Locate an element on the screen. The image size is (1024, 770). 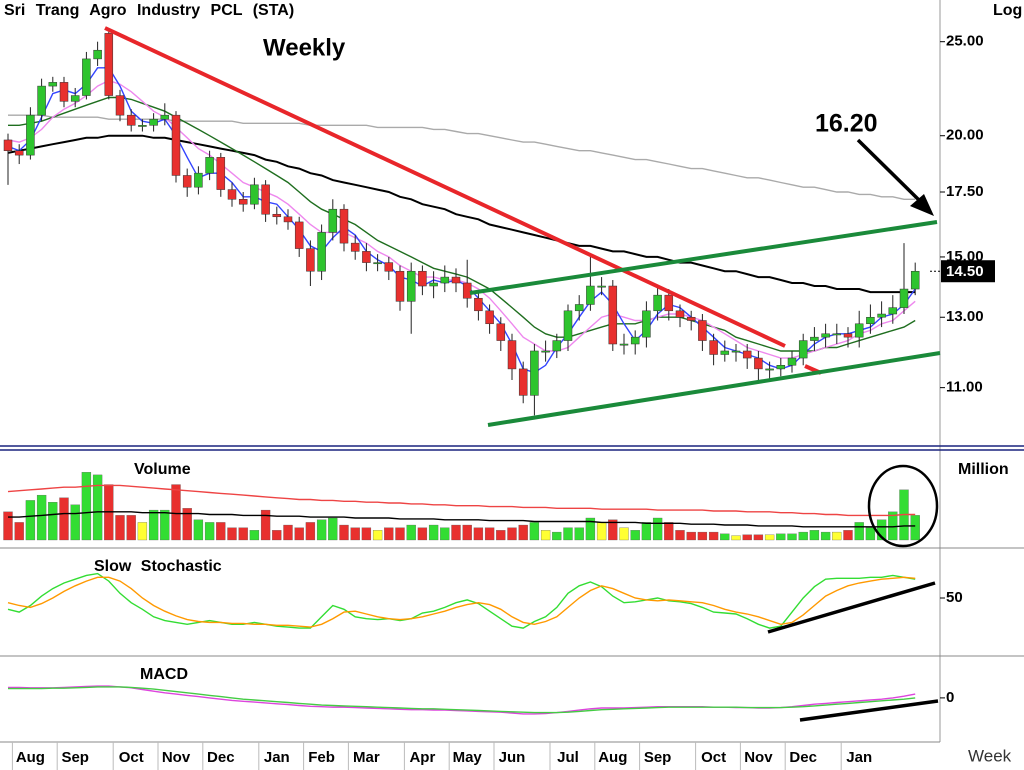
x-tick-label: Feb is located at coordinates (321, 757).